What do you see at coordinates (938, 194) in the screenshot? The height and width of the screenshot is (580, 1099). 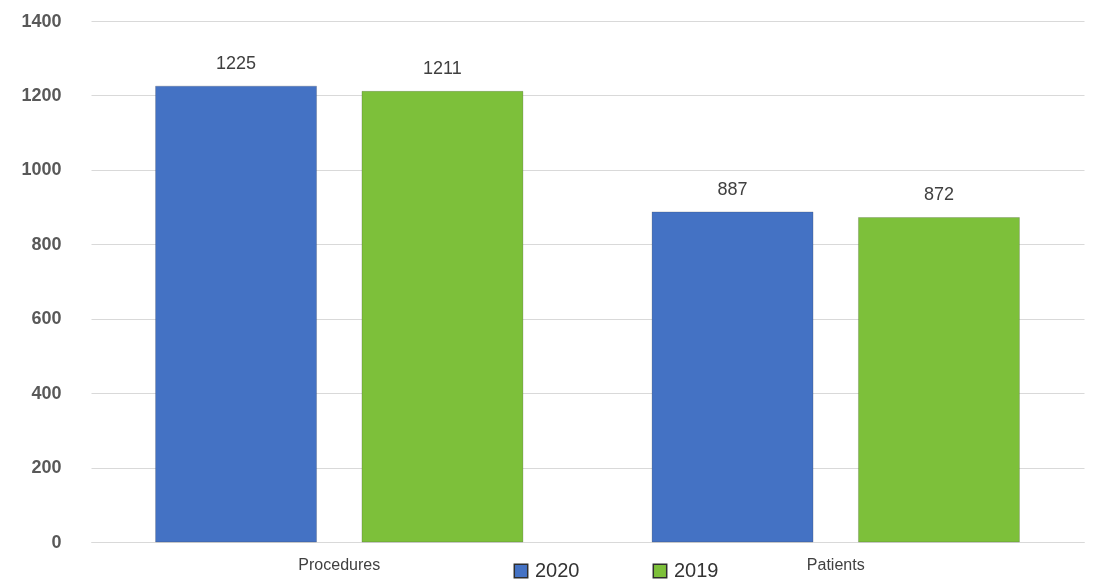 I see `data-label: 872` at bounding box center [938, 194].